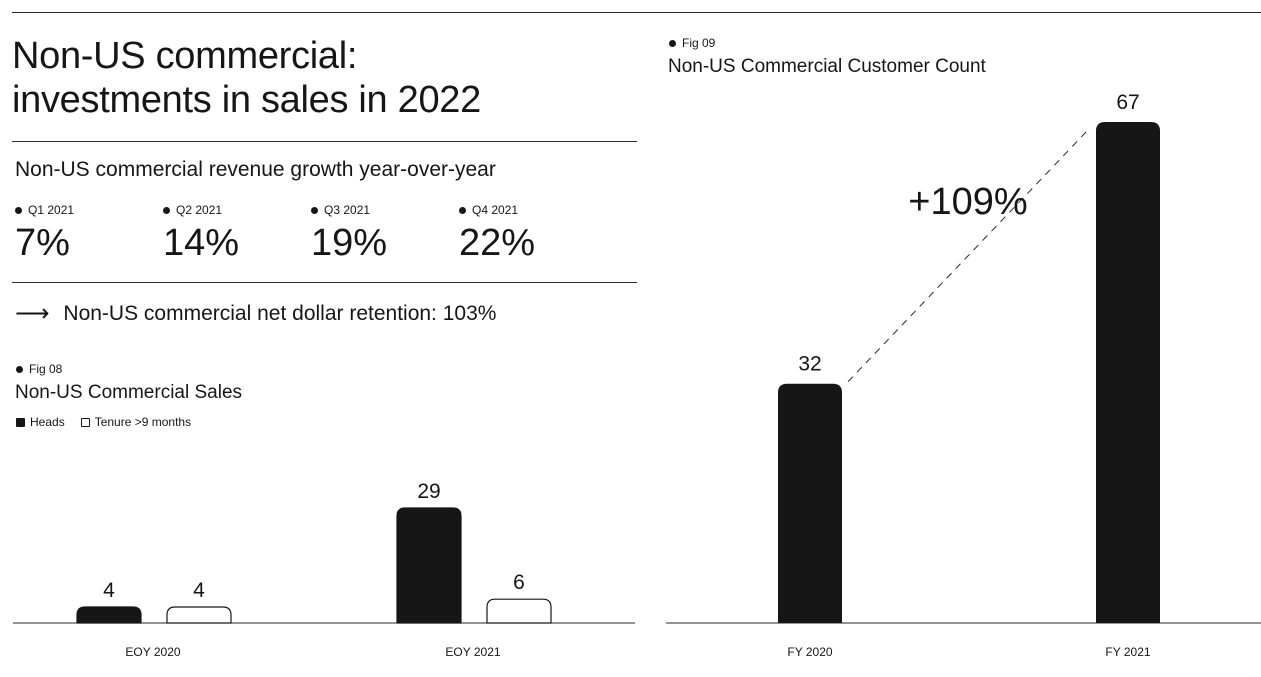 The image size is (1261, 677). I want to click on quarter-label: Q3 2021, so click(347, 210).